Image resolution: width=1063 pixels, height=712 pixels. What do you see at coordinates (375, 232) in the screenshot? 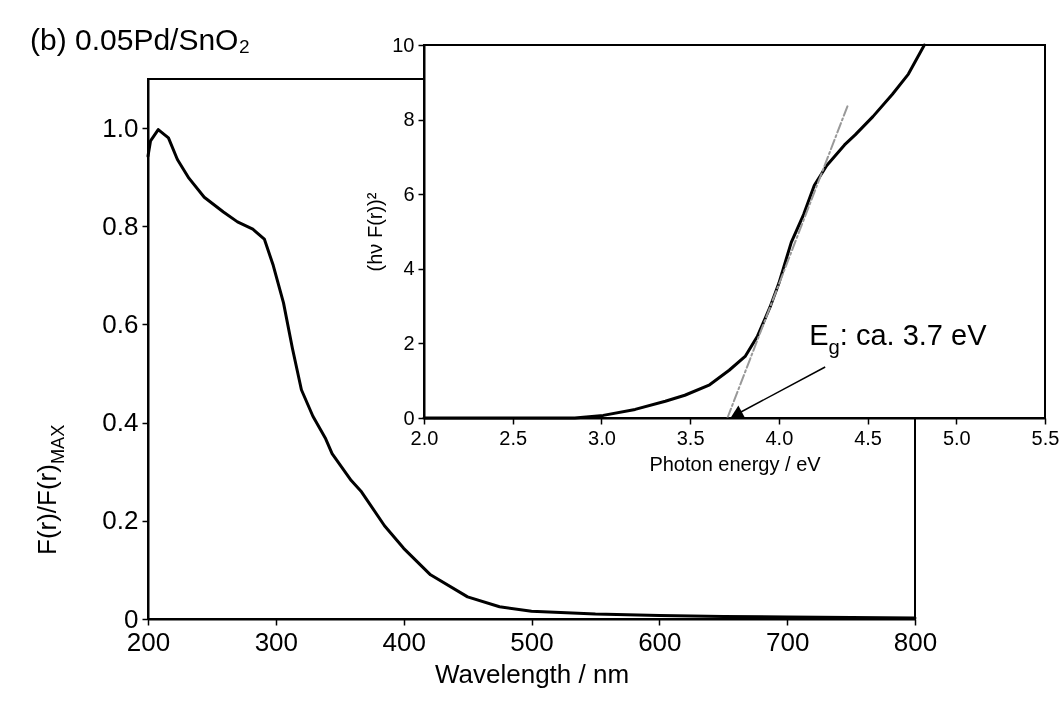
I see `y-axis-title: (hν F(r))²` at bounding box center [375, 232].